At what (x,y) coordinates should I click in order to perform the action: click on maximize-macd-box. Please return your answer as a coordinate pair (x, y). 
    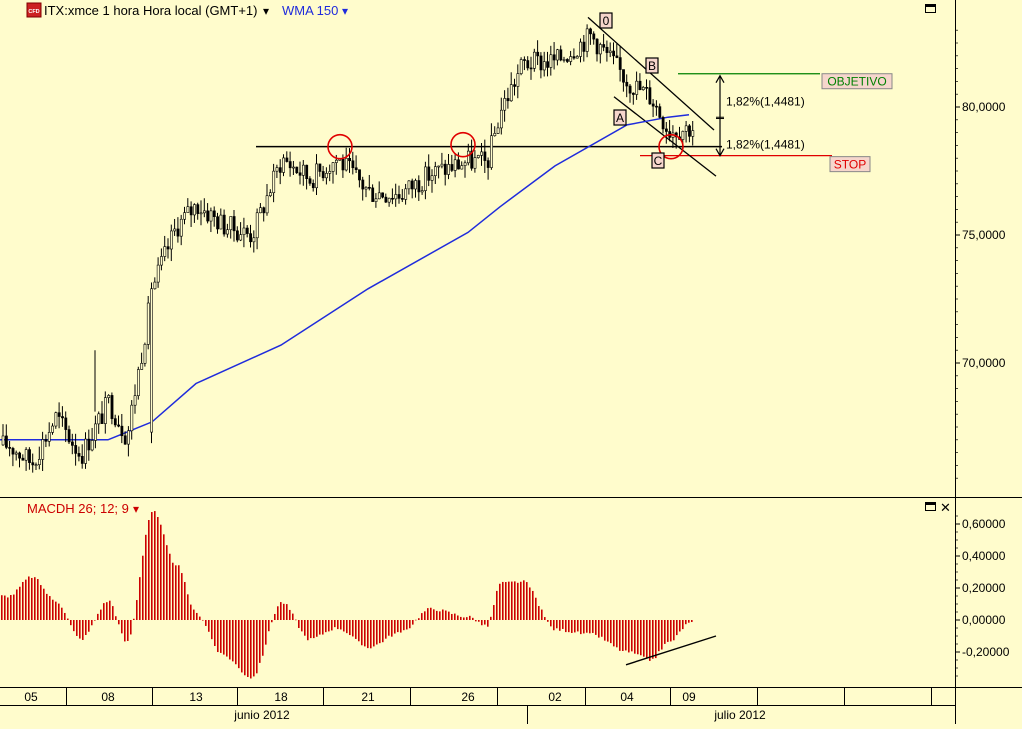
    Looking at the image, I should click on (930, 506).